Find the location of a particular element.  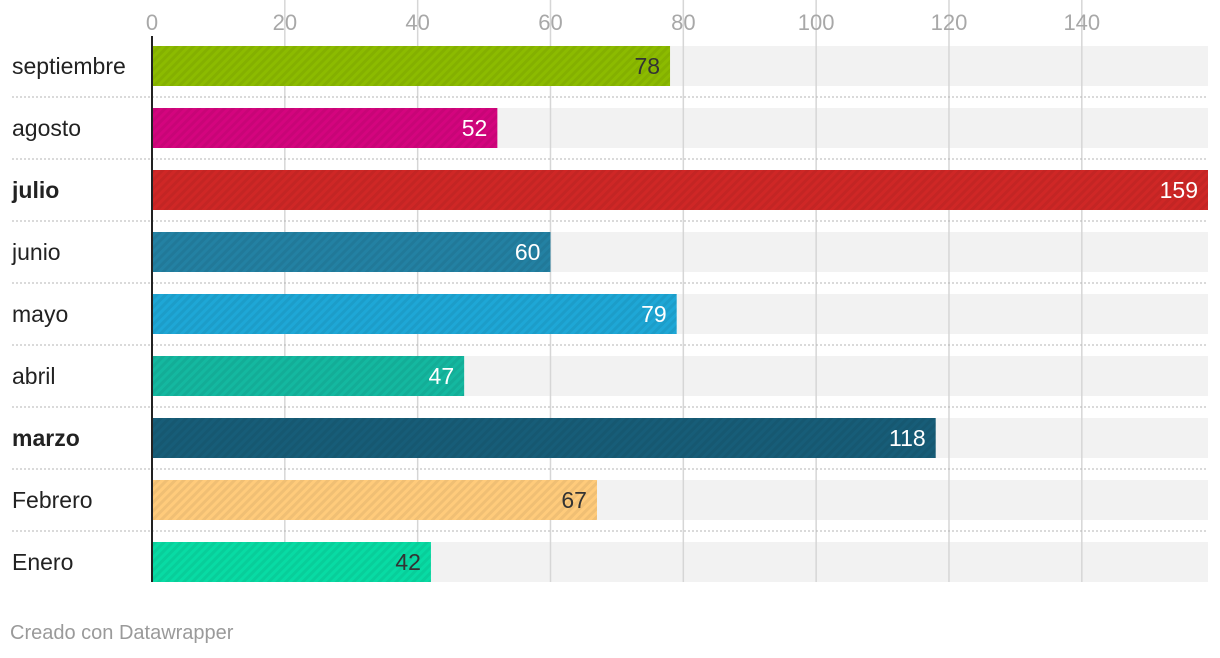

value-label: 79 is located at coordinates (654, 314).